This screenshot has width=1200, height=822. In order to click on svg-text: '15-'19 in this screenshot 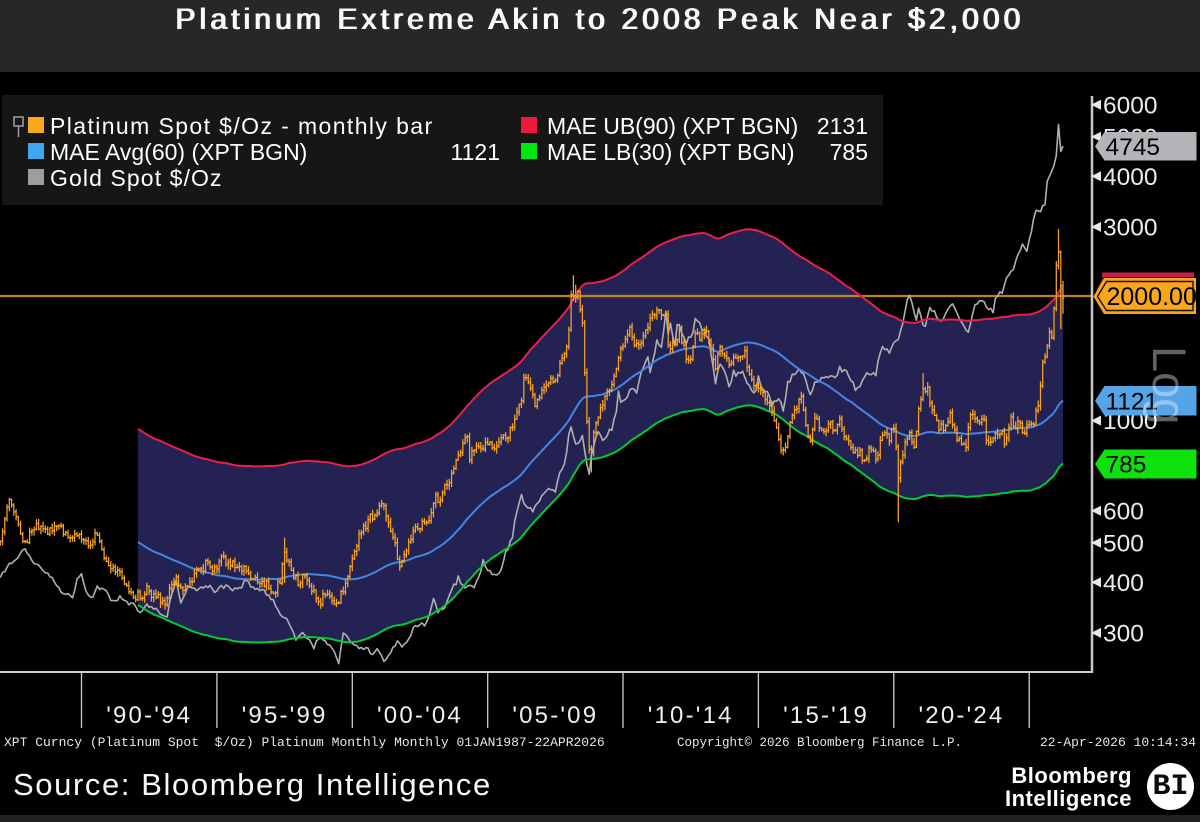, I will do `click(826, 715)`.